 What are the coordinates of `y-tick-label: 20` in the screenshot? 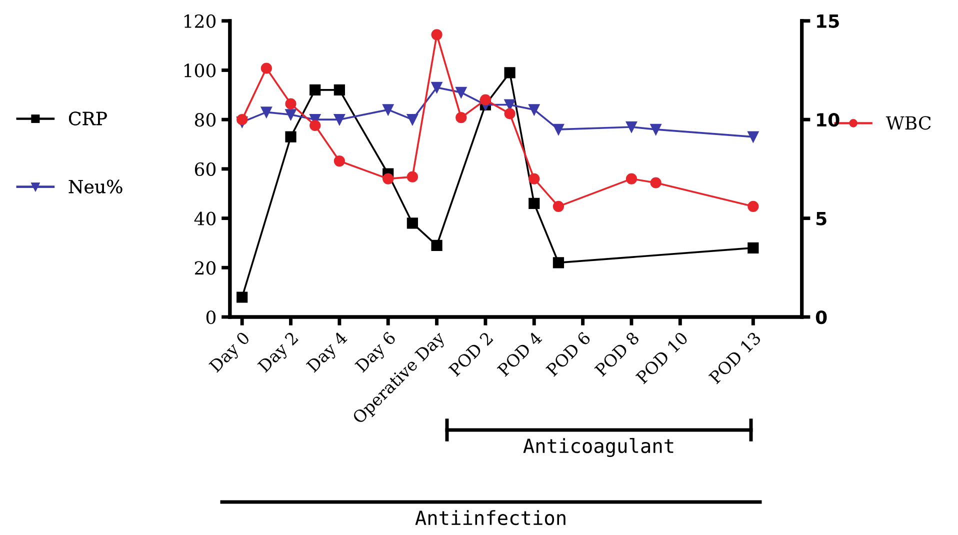 It's located at (205, 268).